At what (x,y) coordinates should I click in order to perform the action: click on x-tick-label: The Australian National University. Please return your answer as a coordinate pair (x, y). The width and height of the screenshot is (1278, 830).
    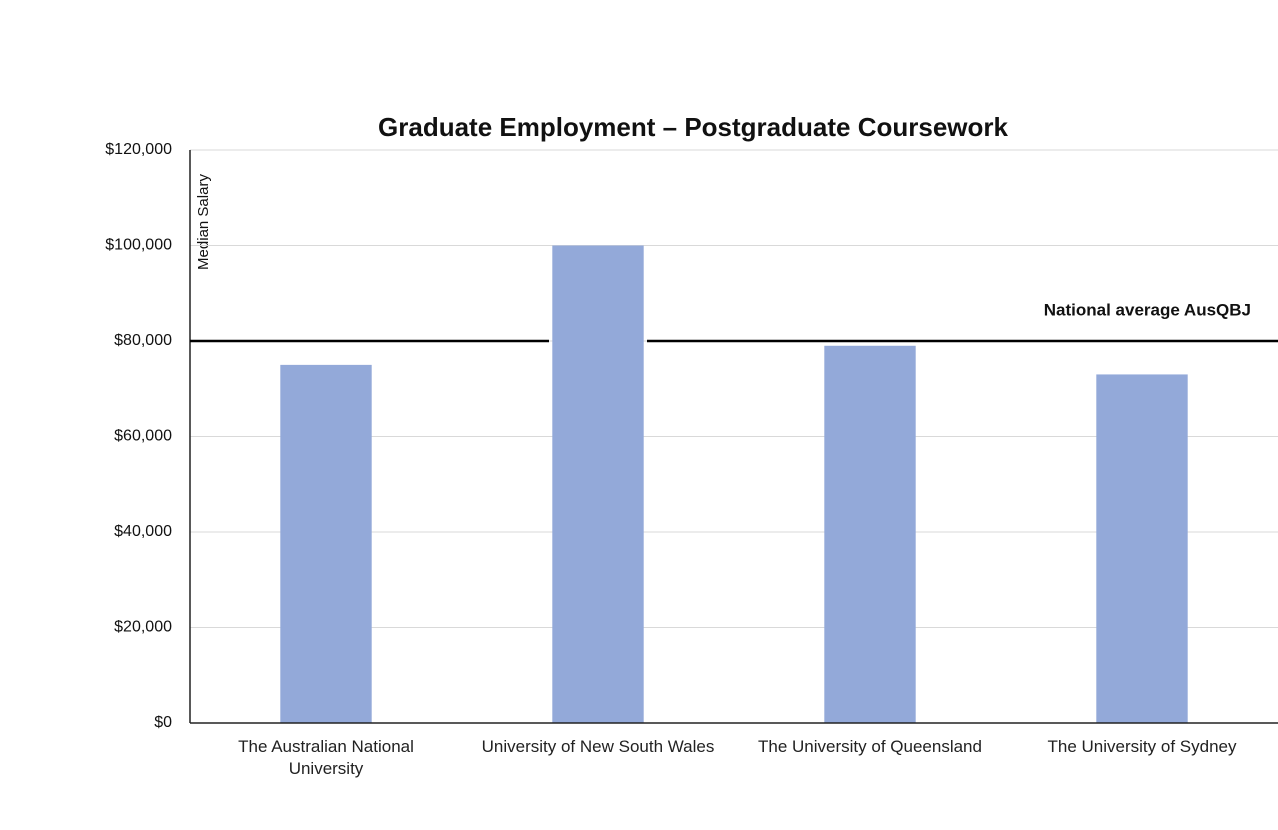
    Looking at the image, I should click on (326, 757).